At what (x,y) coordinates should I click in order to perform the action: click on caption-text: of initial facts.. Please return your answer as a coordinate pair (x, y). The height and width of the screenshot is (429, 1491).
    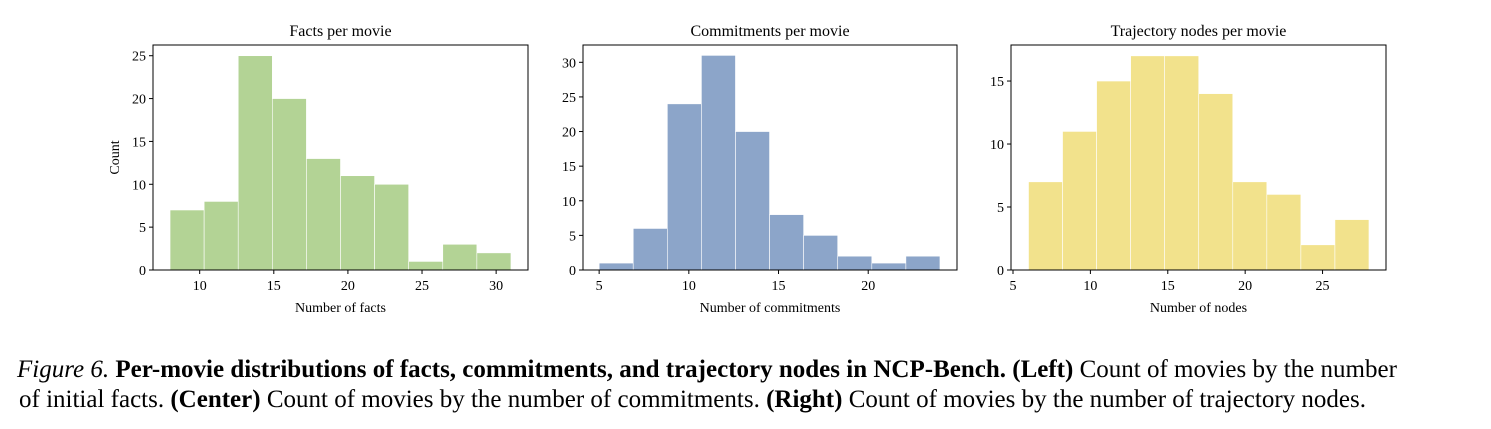
    Looking at the image, I should click on (91, 399).